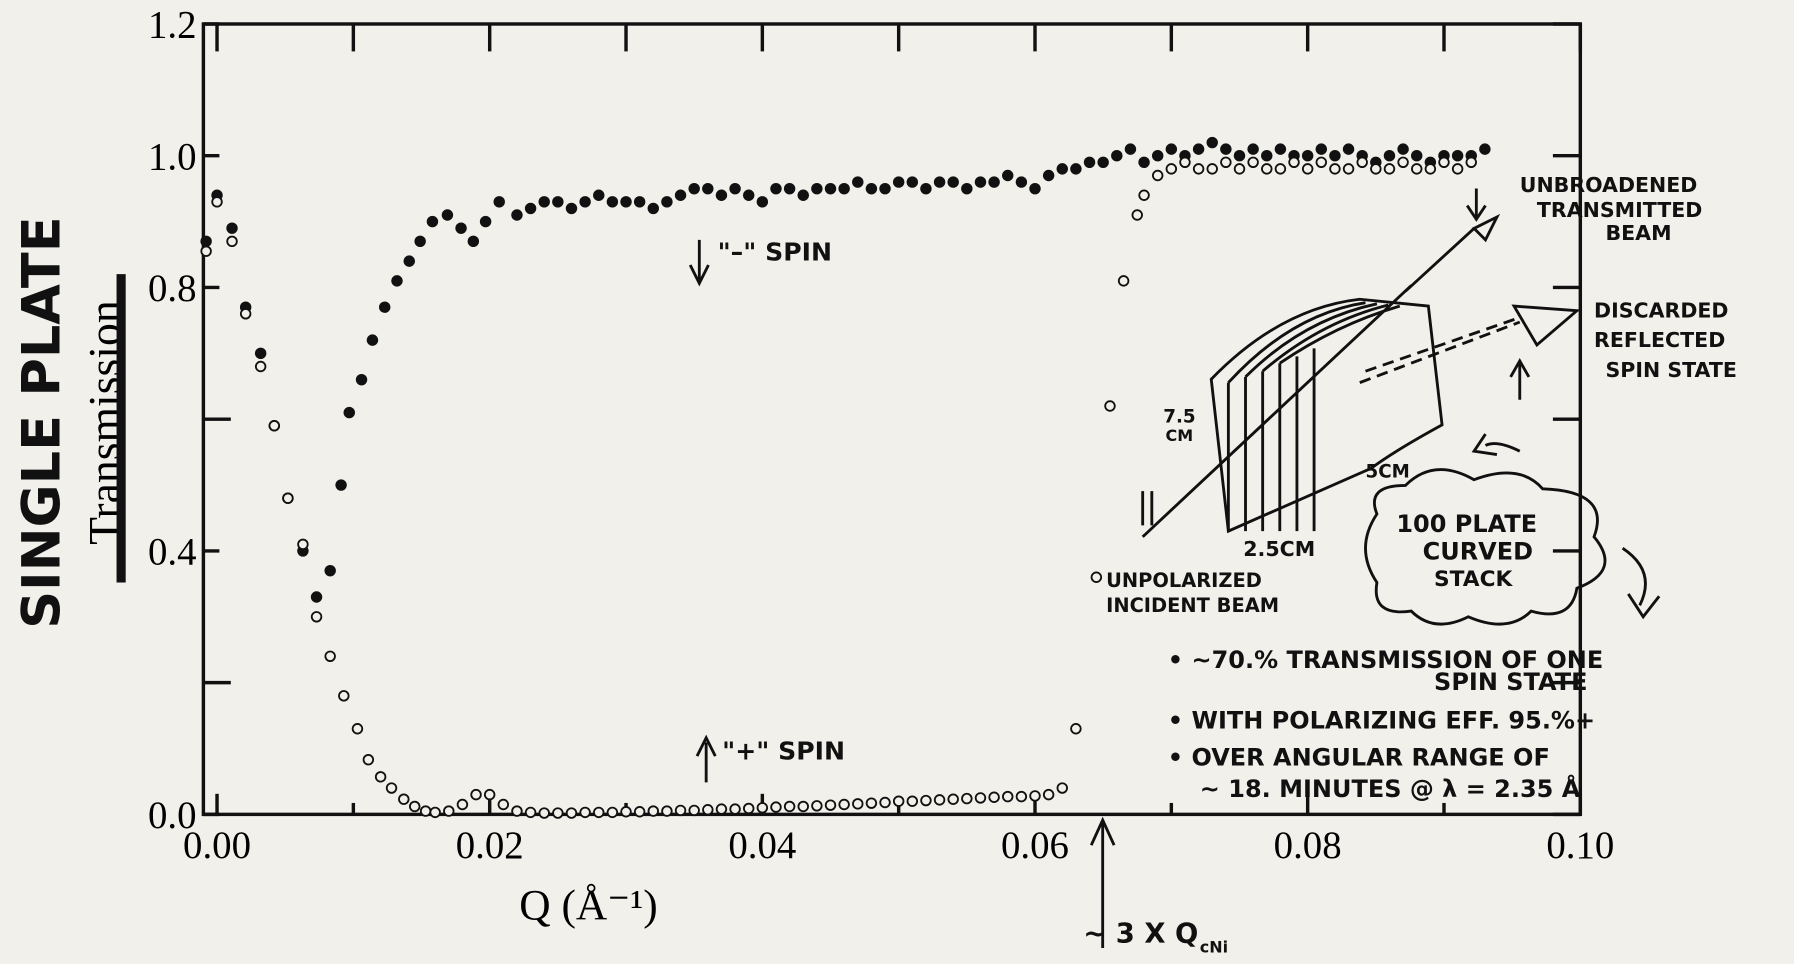 The width and height of the screenshot is (1794, 964). I want to click on annotation: 7.5, so click(1179, 417).